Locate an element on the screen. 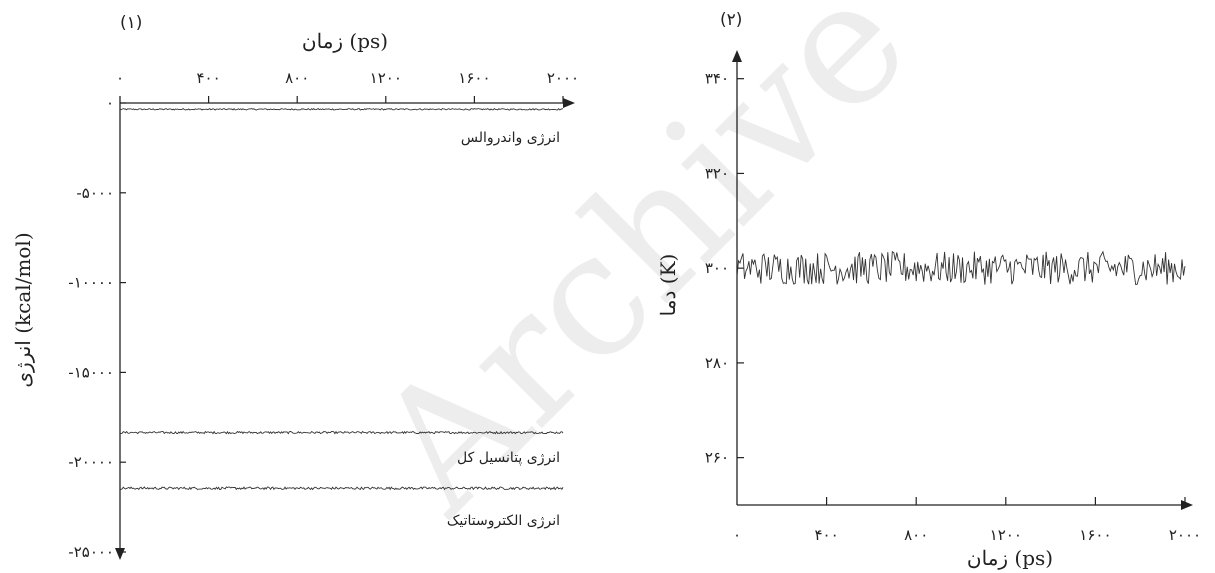  energy-y-tick-label: -۲۰۰۰۰ is located at coordinates (91, 462).